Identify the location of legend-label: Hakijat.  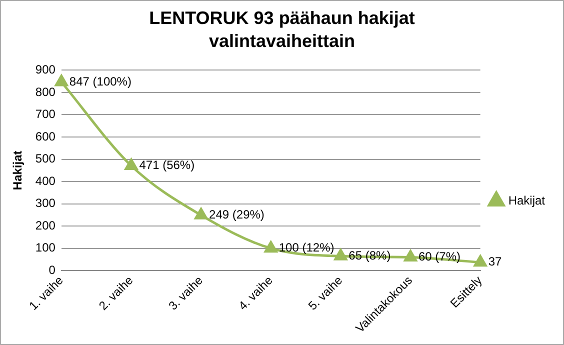
(527, 200).